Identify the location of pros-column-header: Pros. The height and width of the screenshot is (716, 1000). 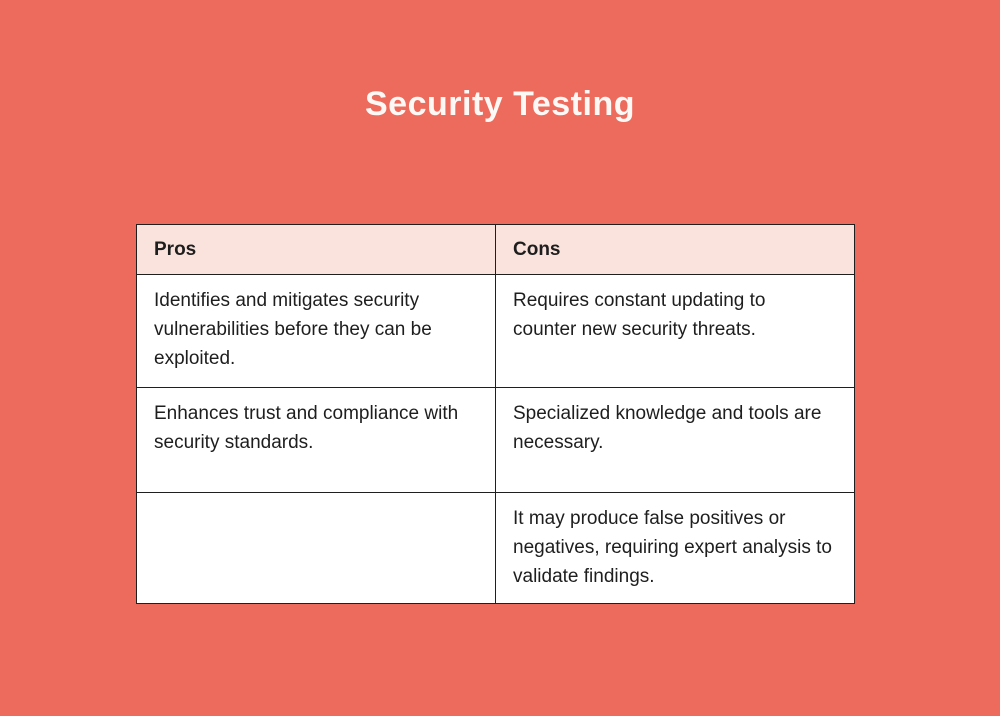
(316, 249).